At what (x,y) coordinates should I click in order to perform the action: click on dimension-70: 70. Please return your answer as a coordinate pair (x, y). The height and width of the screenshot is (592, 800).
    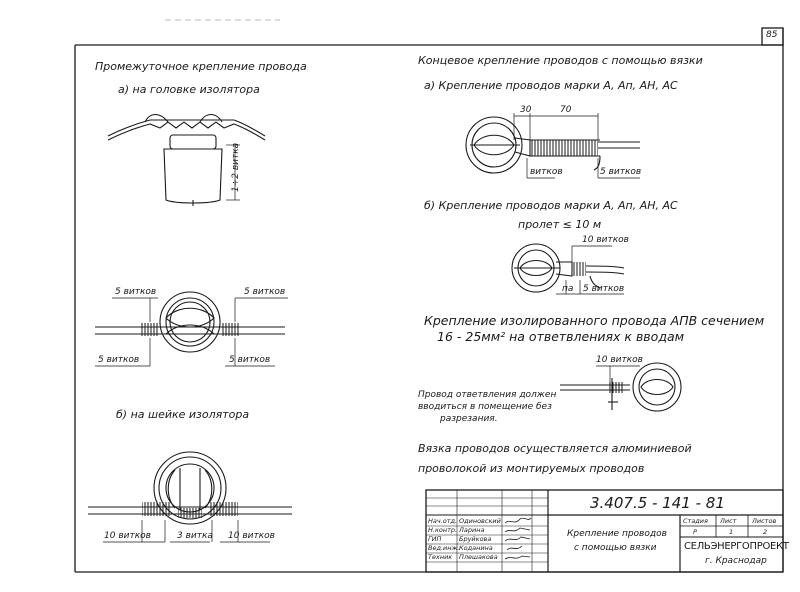
    Looking at the image, I should click on (566, 110).